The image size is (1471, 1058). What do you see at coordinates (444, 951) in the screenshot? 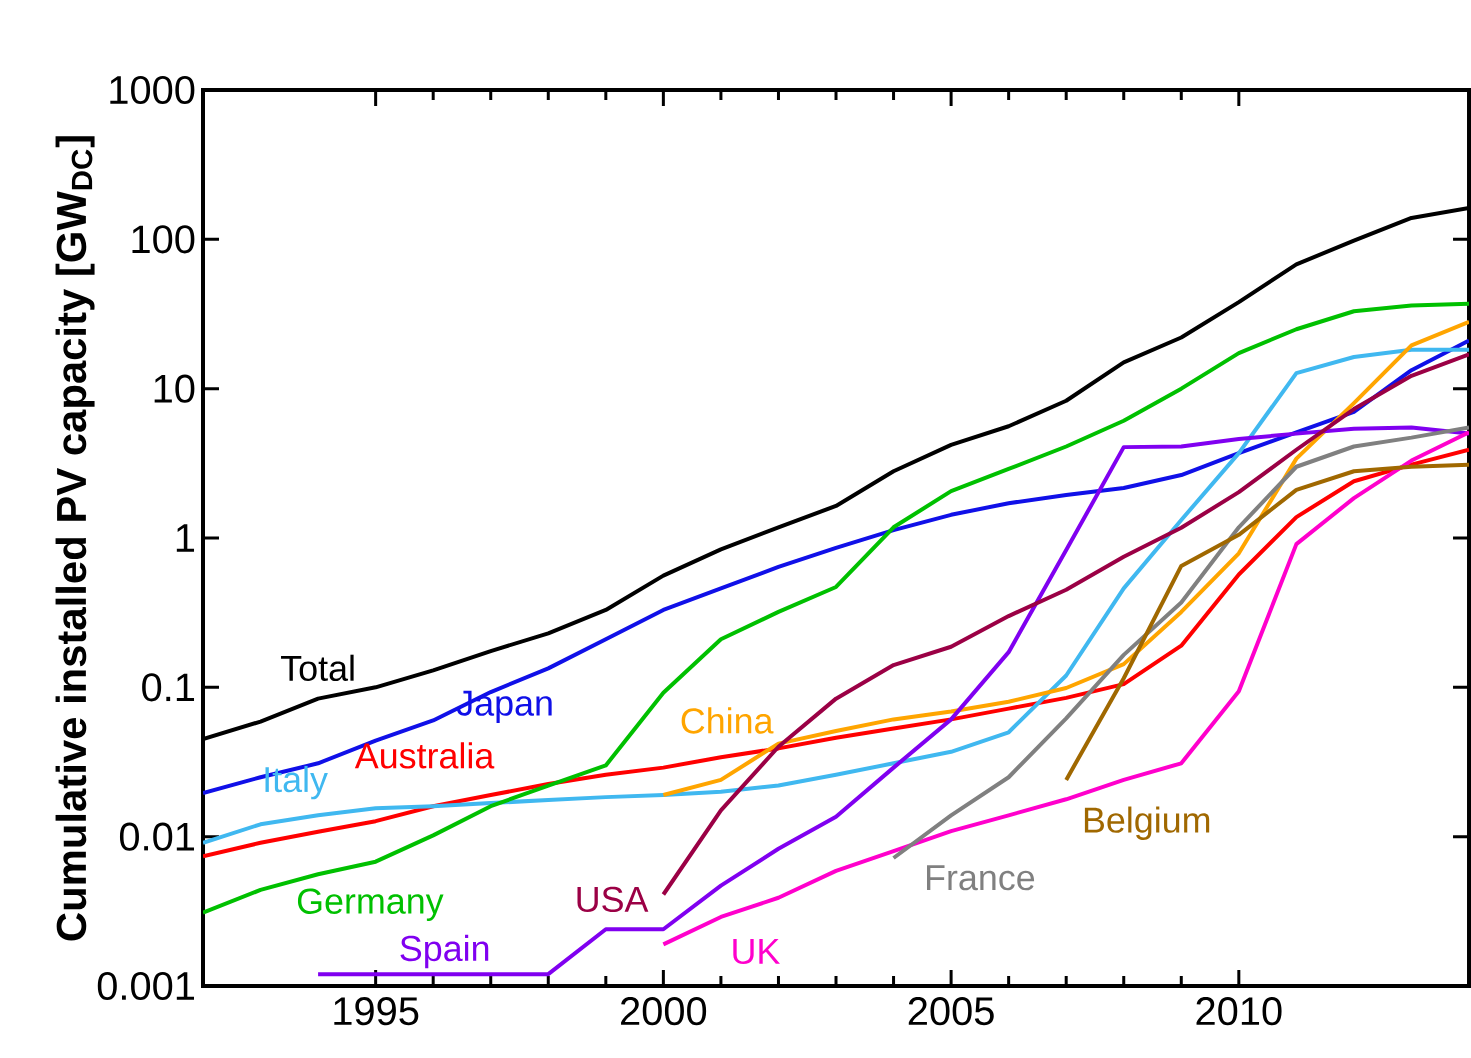
I see `series-label: Spain` at bounding box center [444, 951].